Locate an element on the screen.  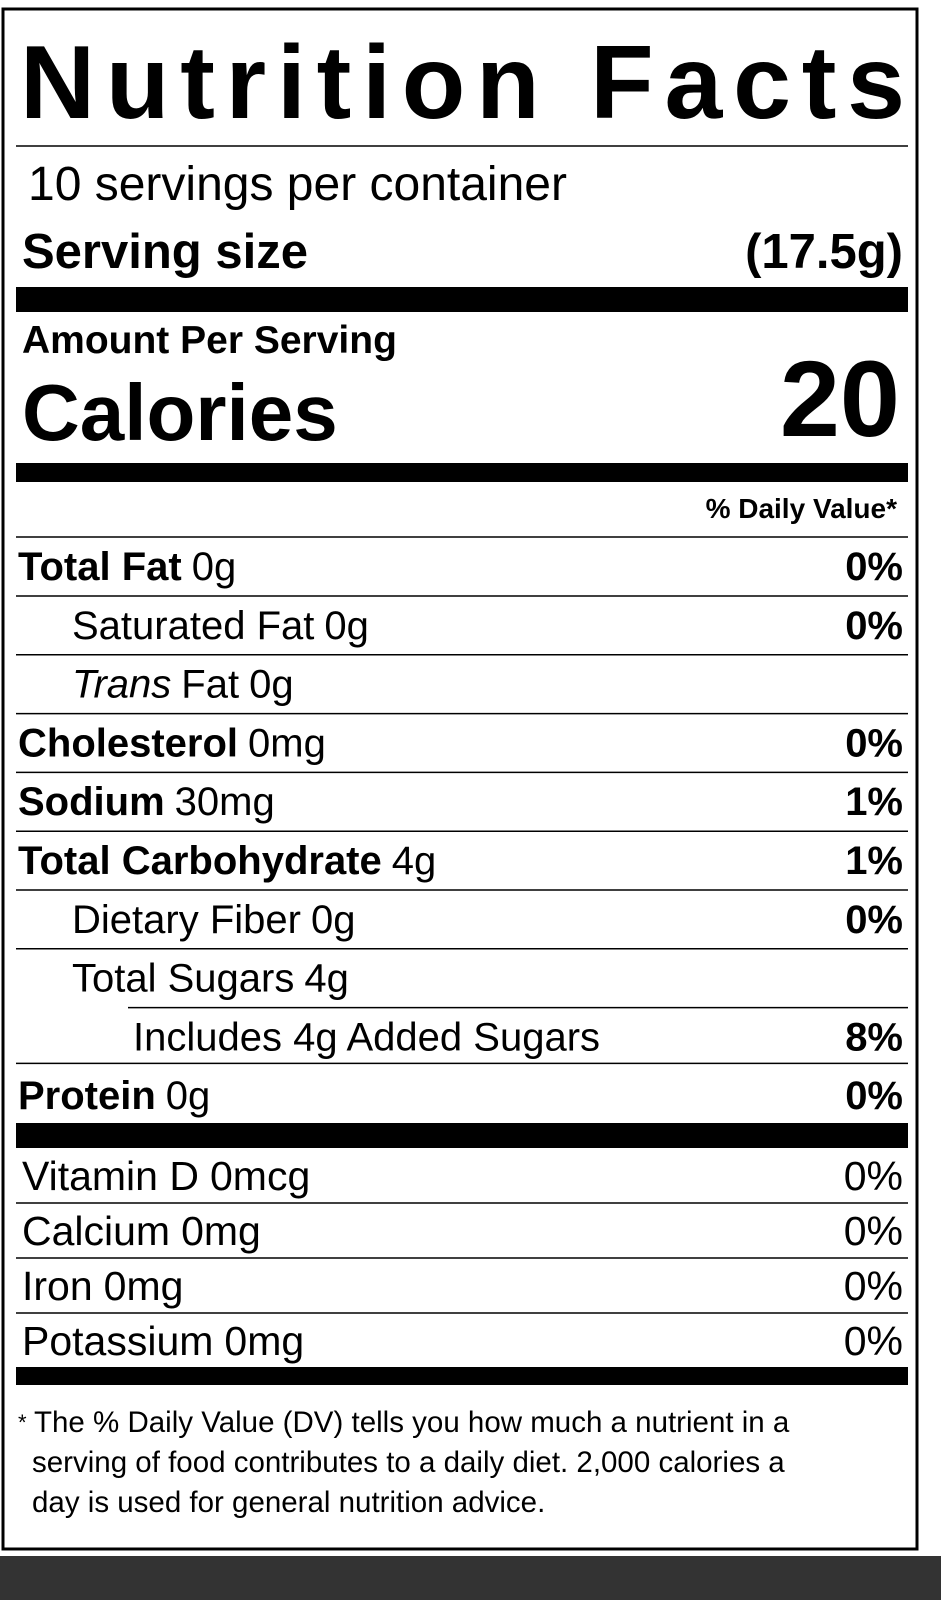
nutrient-row: Total Fat 0g is located at coordinates (127, 567).